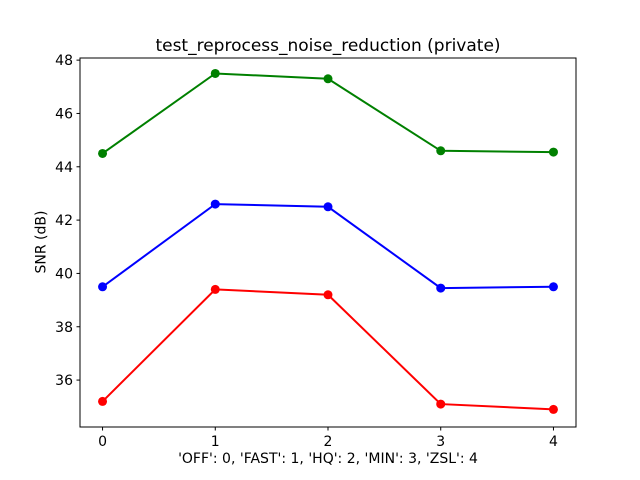 The width and height of the screenshot is (640, 480). I want to click on line-green-series, so click(328, 113).